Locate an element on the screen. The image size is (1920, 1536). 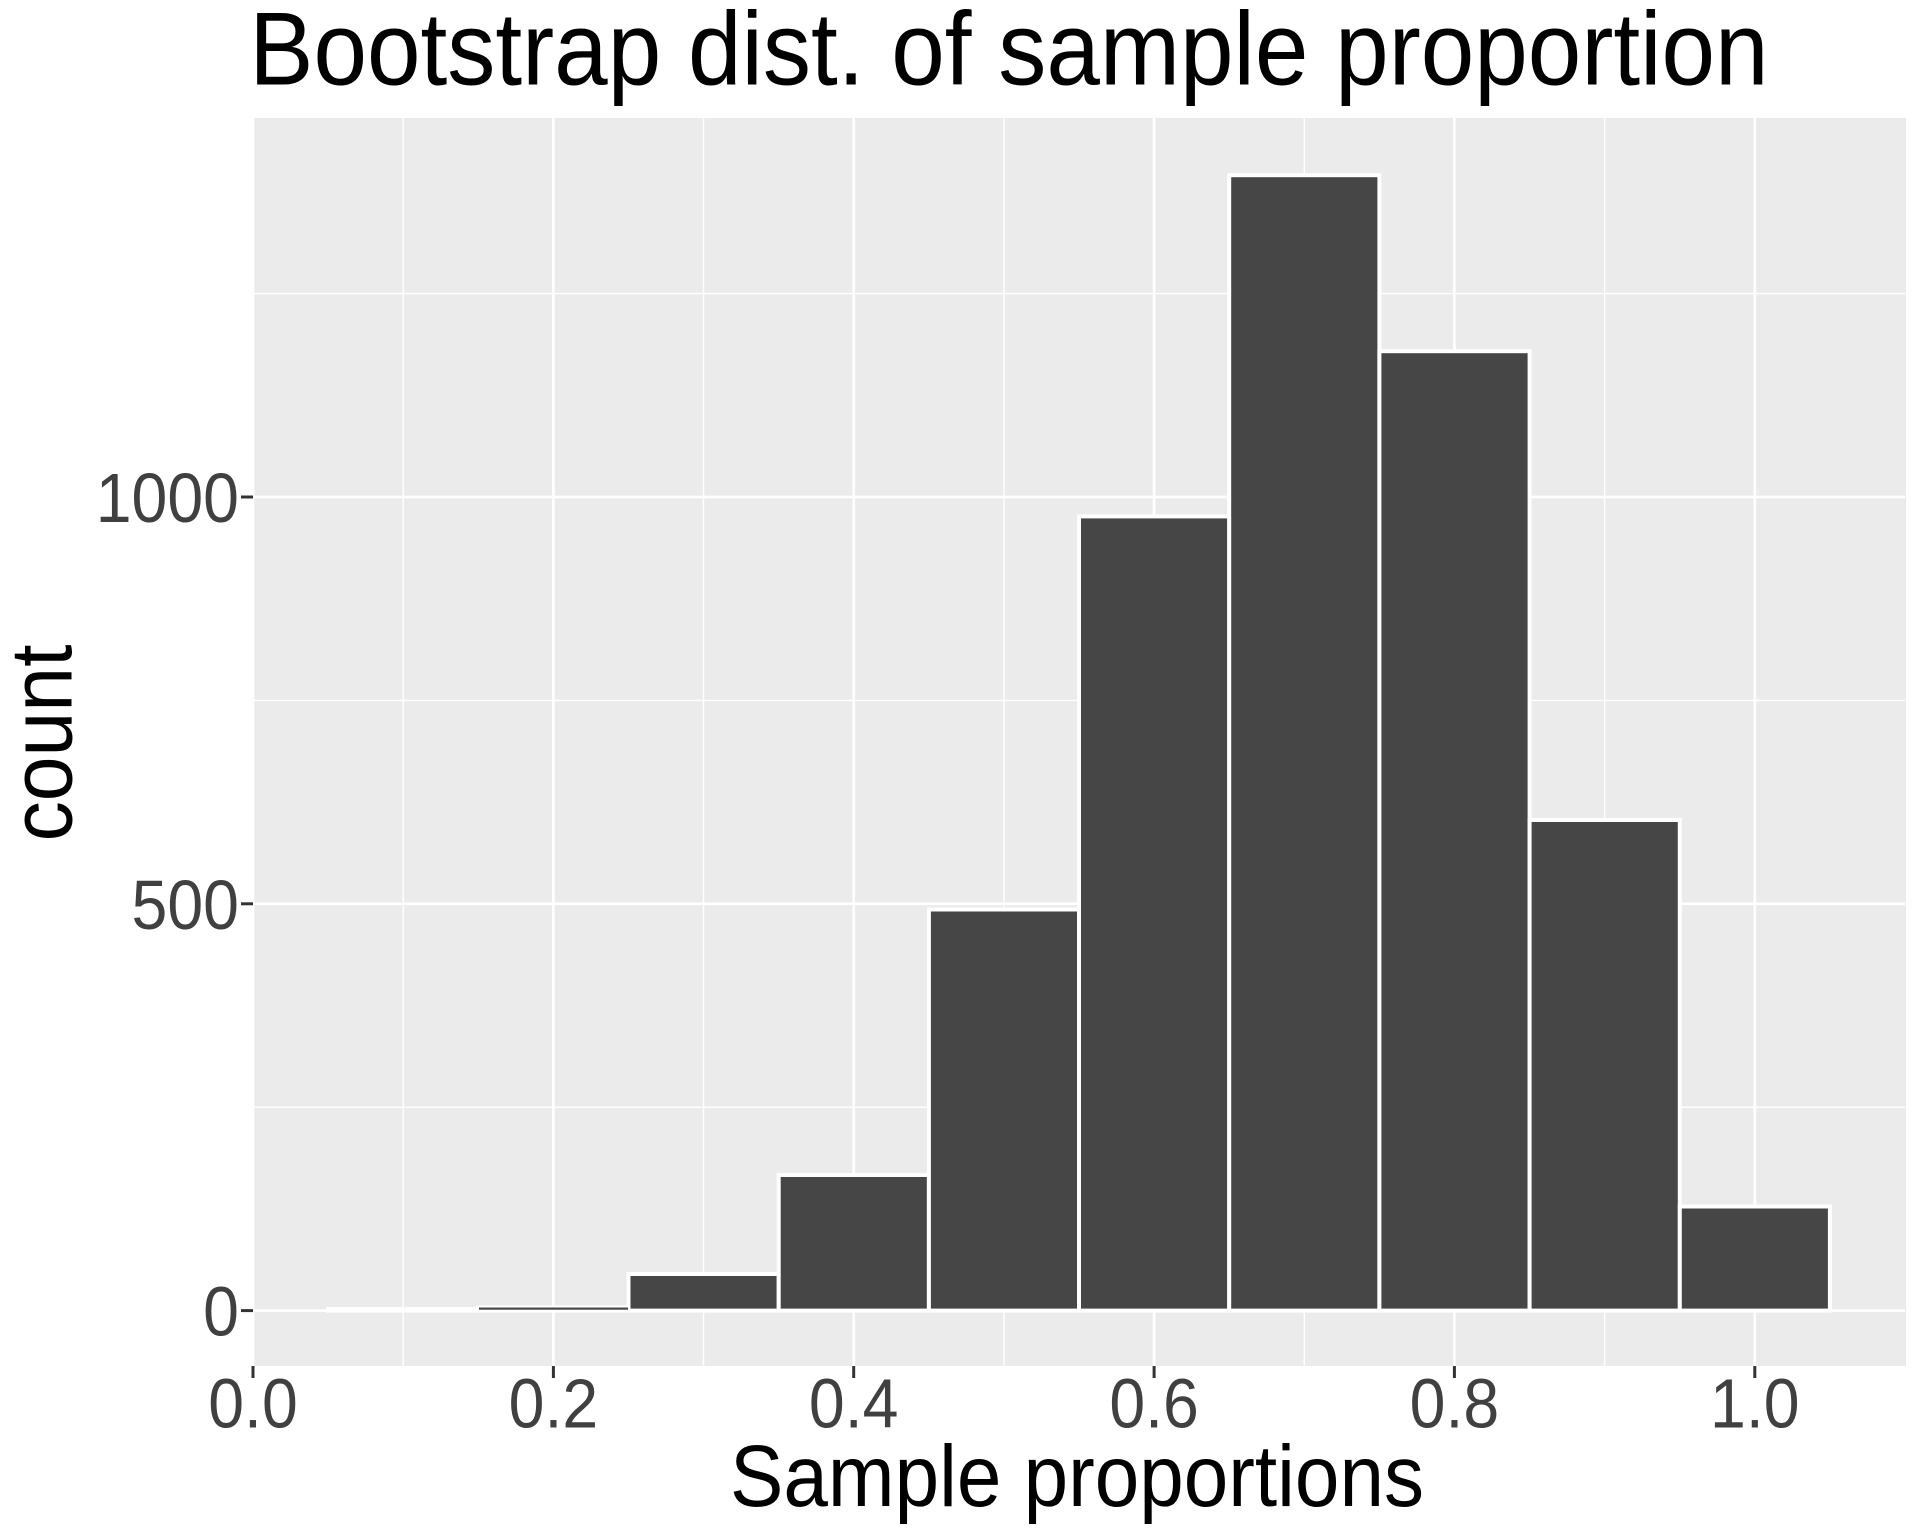
svg-text: 0.6 is located at coordinates (1154, 1404).